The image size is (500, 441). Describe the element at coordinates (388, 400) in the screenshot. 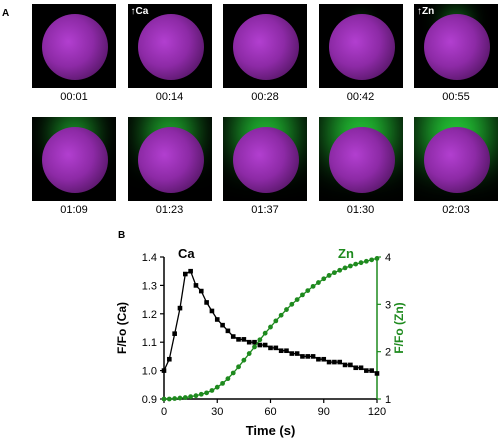

I see `right-y-tick-label: 1` at that location.